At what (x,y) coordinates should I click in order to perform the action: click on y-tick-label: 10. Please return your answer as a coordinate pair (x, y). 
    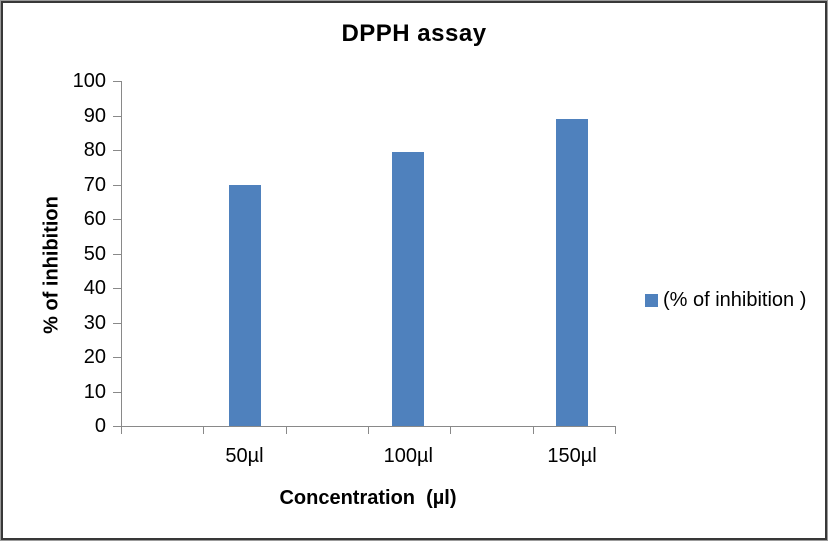
    Looking at the image, I should click on (94, 391).